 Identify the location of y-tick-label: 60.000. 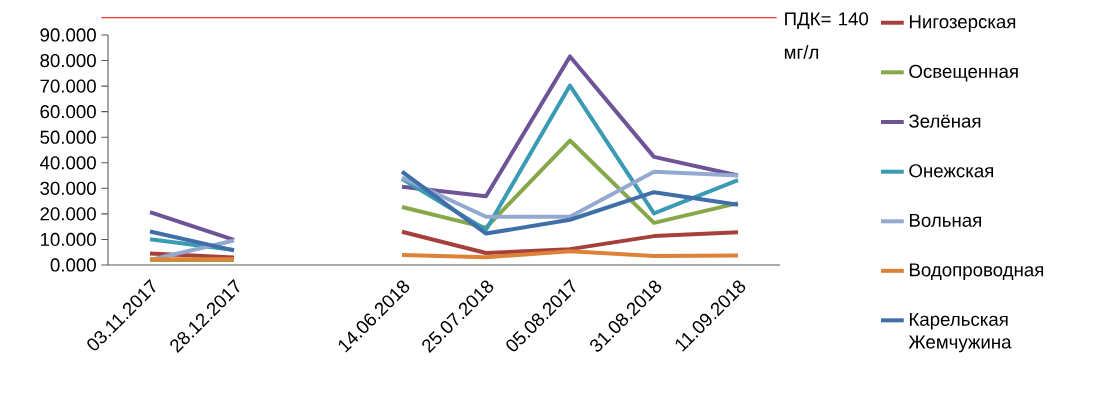
(68, 112).